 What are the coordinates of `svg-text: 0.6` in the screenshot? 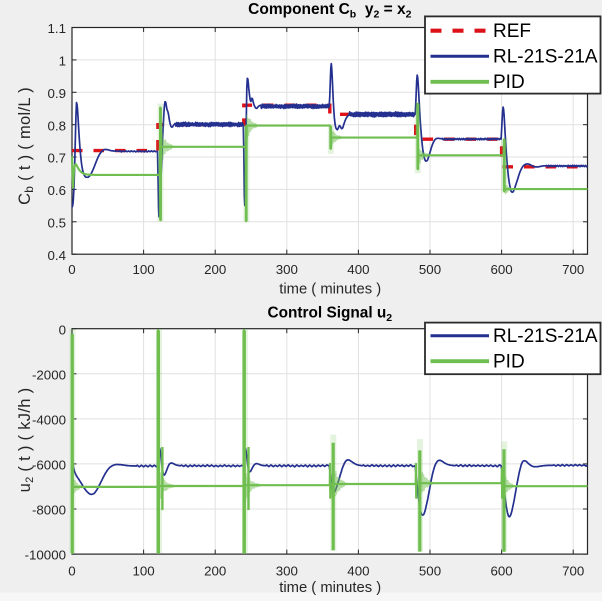 It's located at (57, 190).